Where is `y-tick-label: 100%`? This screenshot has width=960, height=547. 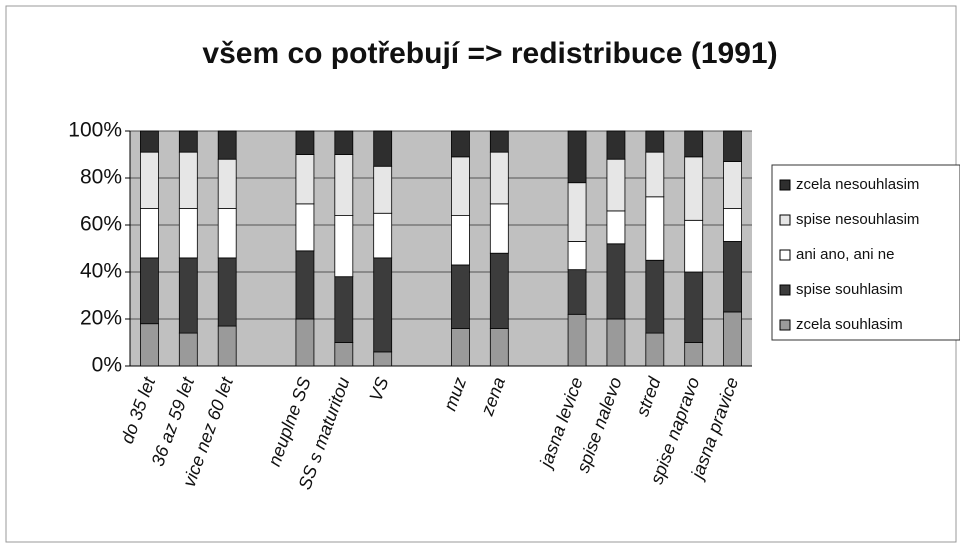
y-tick-label: 100% is located at coordinates (95, 130).